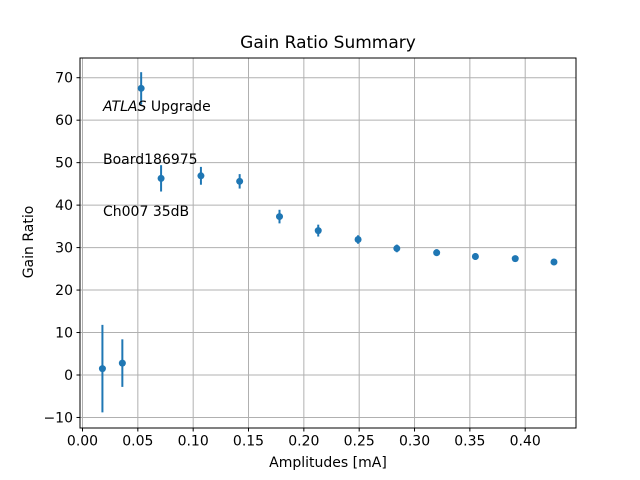  Describe the element at coordinates (303, 442) in the screenshot. I see `x-tick-label: 0.20` at that location.